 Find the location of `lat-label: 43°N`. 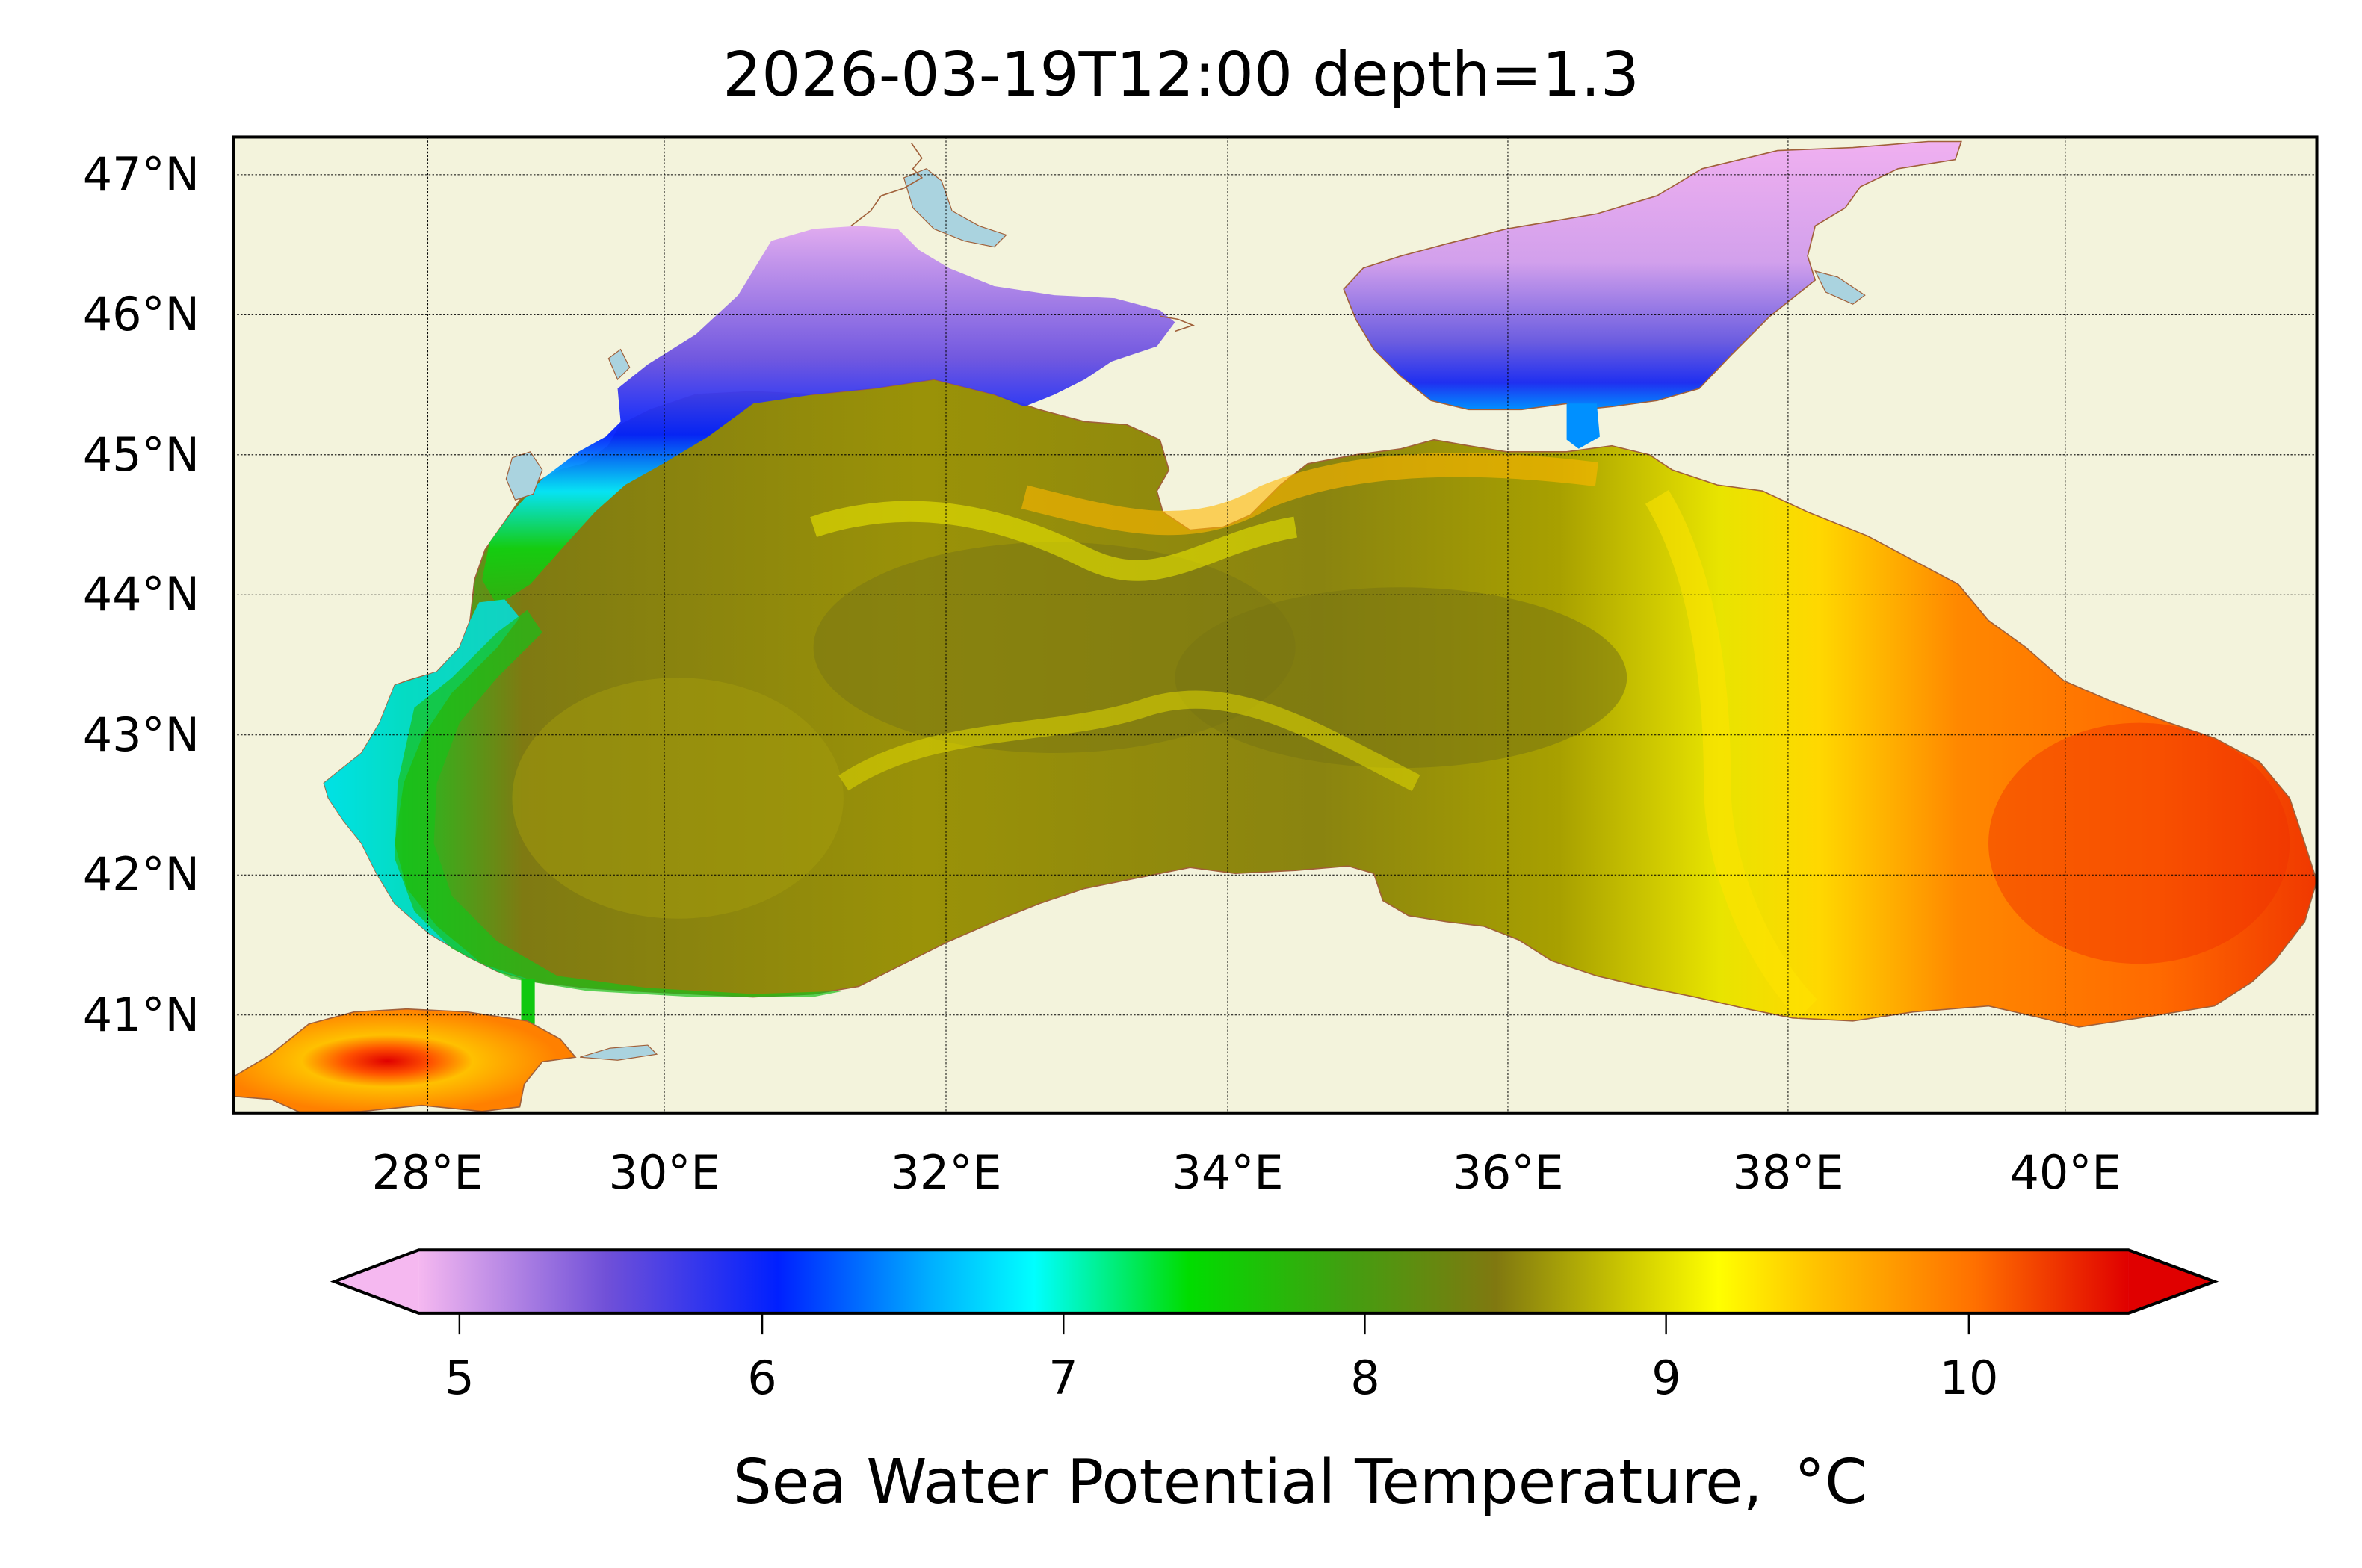

lat-label: 43°N is located at coordinates (141, 734).